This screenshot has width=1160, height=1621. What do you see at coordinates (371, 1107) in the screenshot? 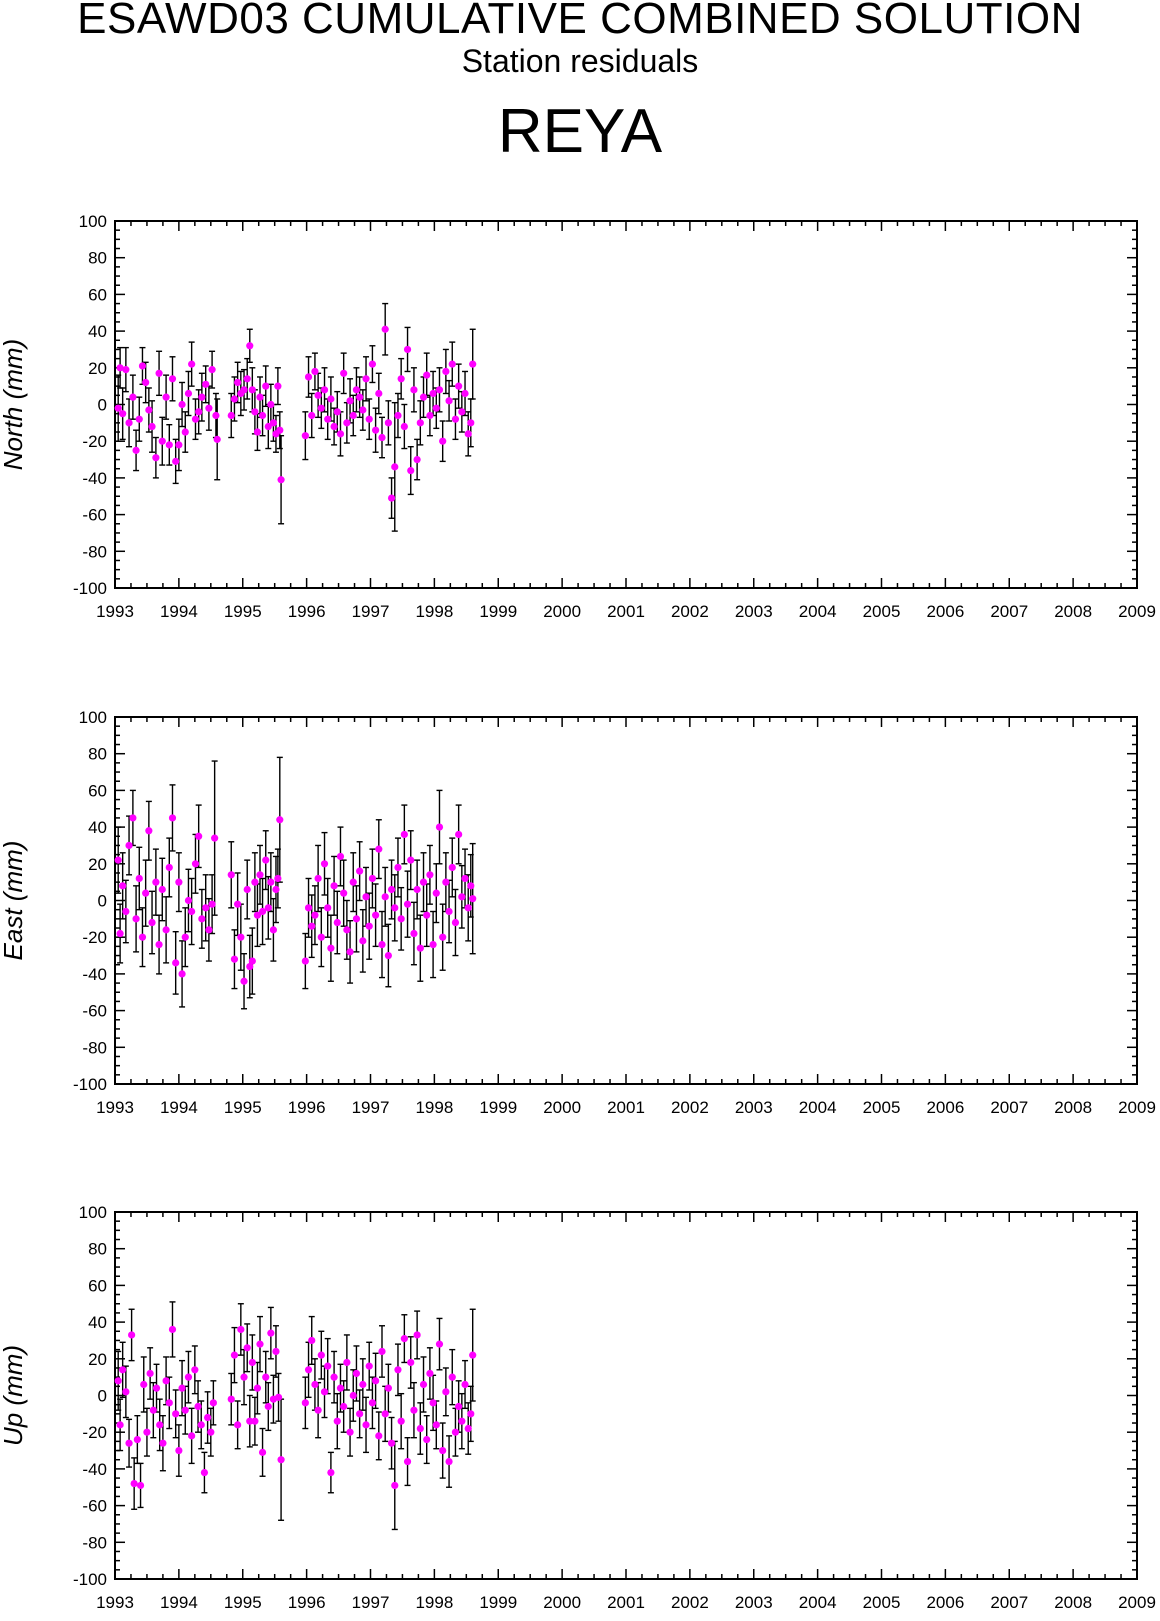
I see `x-tick-label: 1997` at bounding box center [371, 1107].